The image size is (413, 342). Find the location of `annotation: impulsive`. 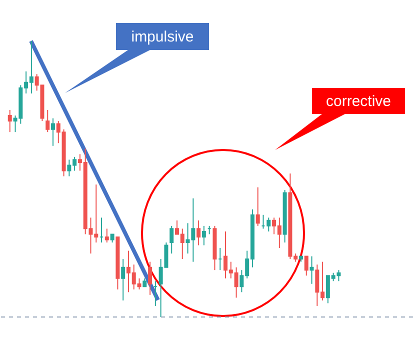

annotation: impulsive is located at coordinates (162, 37).